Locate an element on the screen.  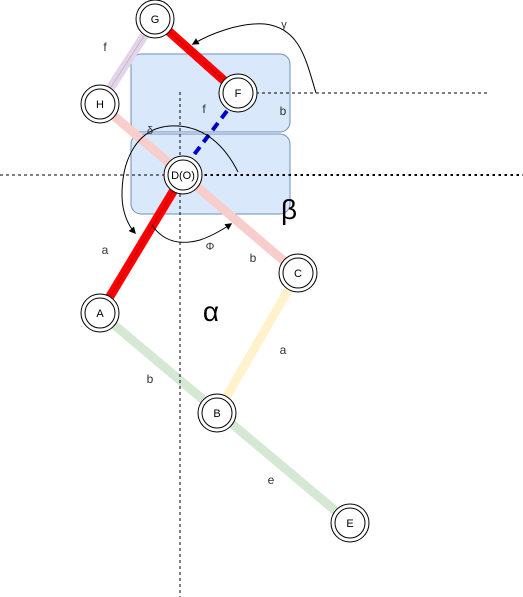
label-f-mid: f is located at coordinates (204, 109).